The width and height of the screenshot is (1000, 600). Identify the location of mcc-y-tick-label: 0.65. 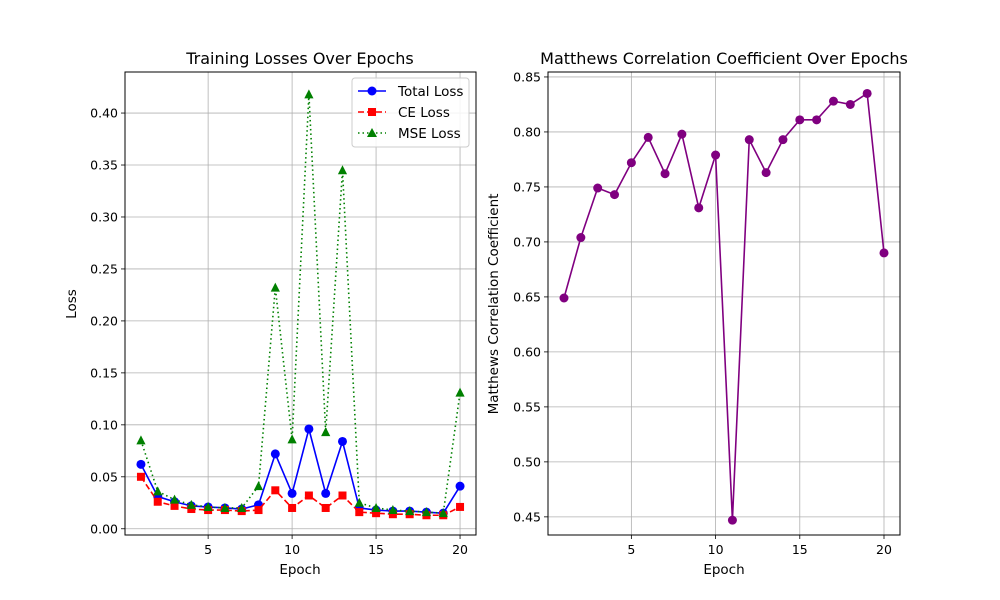
(527, 296).